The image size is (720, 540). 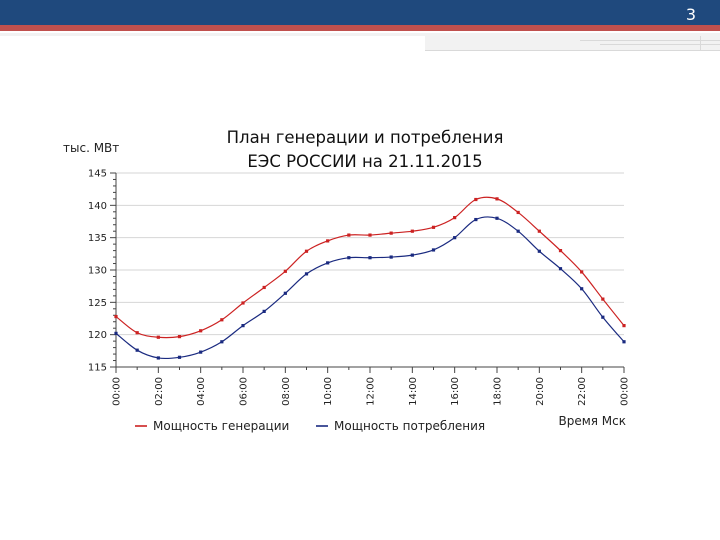 I want to click on header-bar, so click(x=360, y=12).